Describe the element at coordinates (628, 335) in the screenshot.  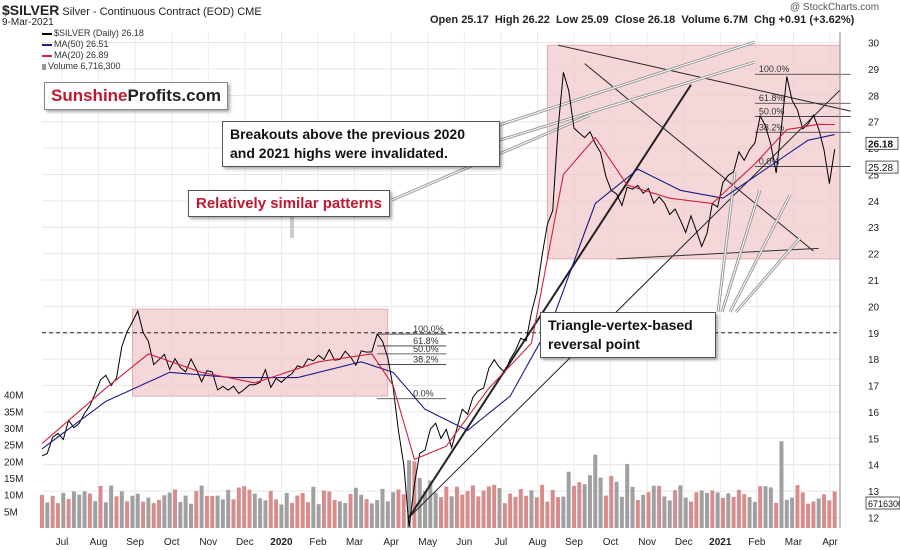
I see `callout-triangle-vertex: Triangle-vertex-based reversal point` at that location.